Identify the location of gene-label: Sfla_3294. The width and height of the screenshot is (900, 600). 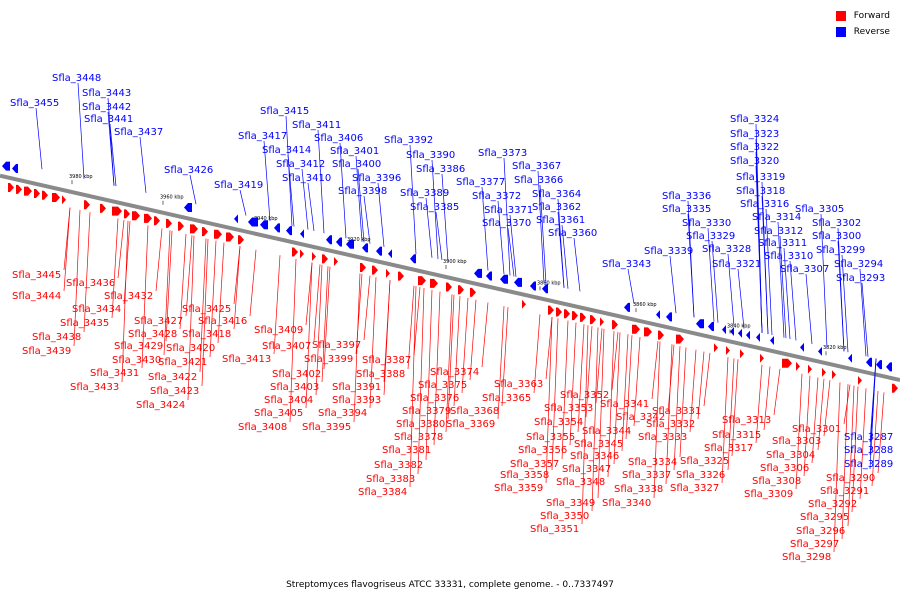
(858, 264).